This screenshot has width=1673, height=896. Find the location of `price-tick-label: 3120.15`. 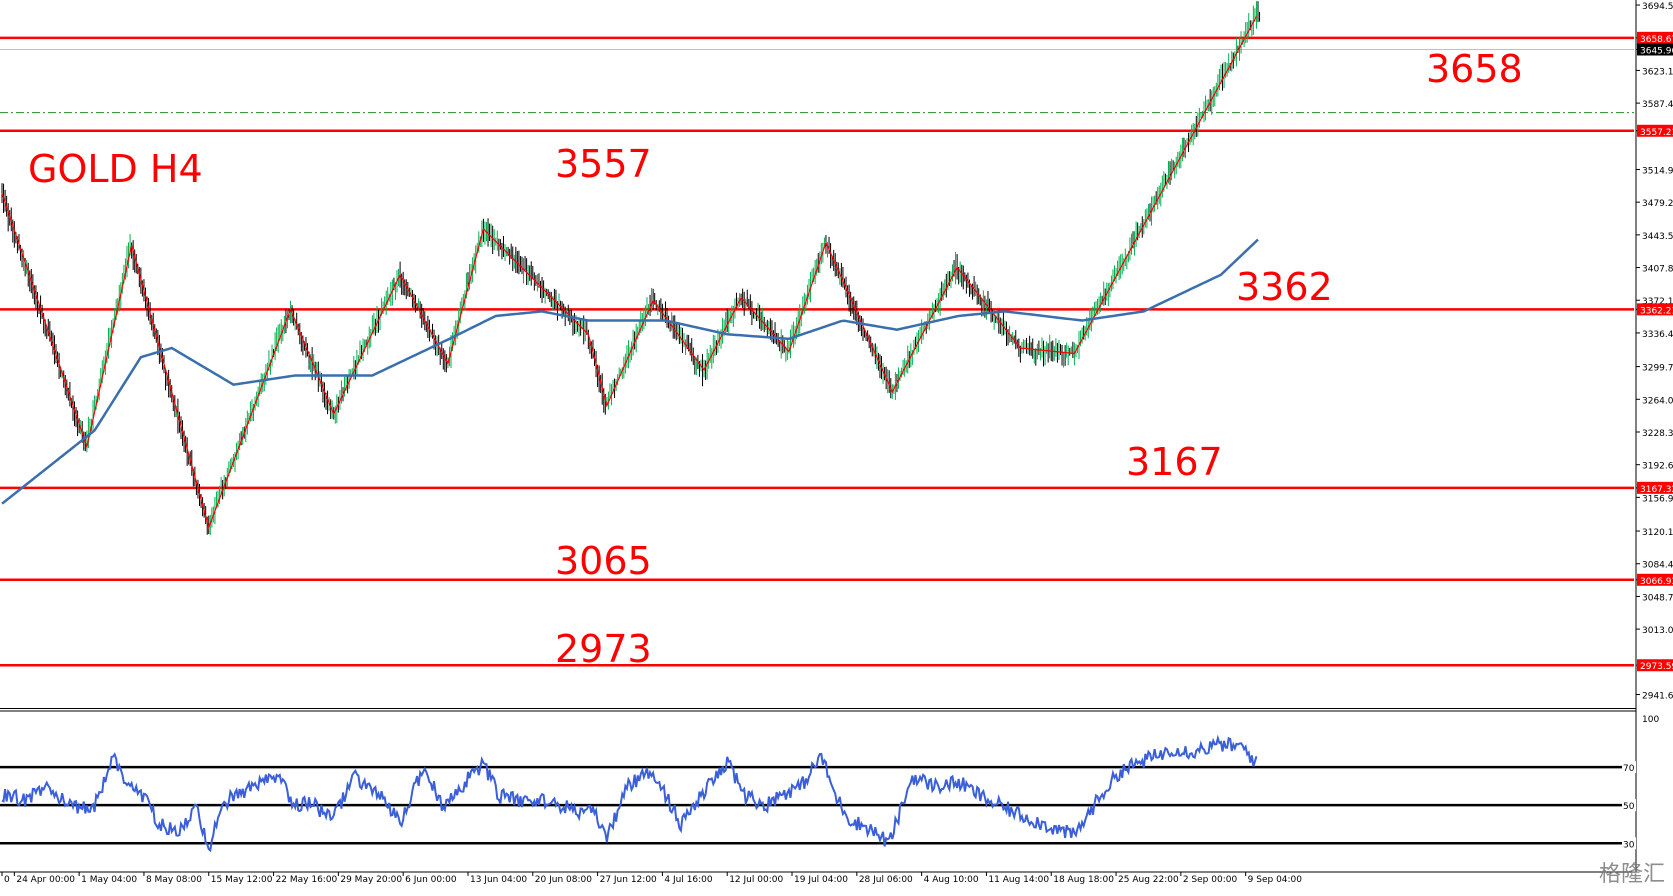

price-tick-label: 3120.15 is located at coordinates (1657, 533).